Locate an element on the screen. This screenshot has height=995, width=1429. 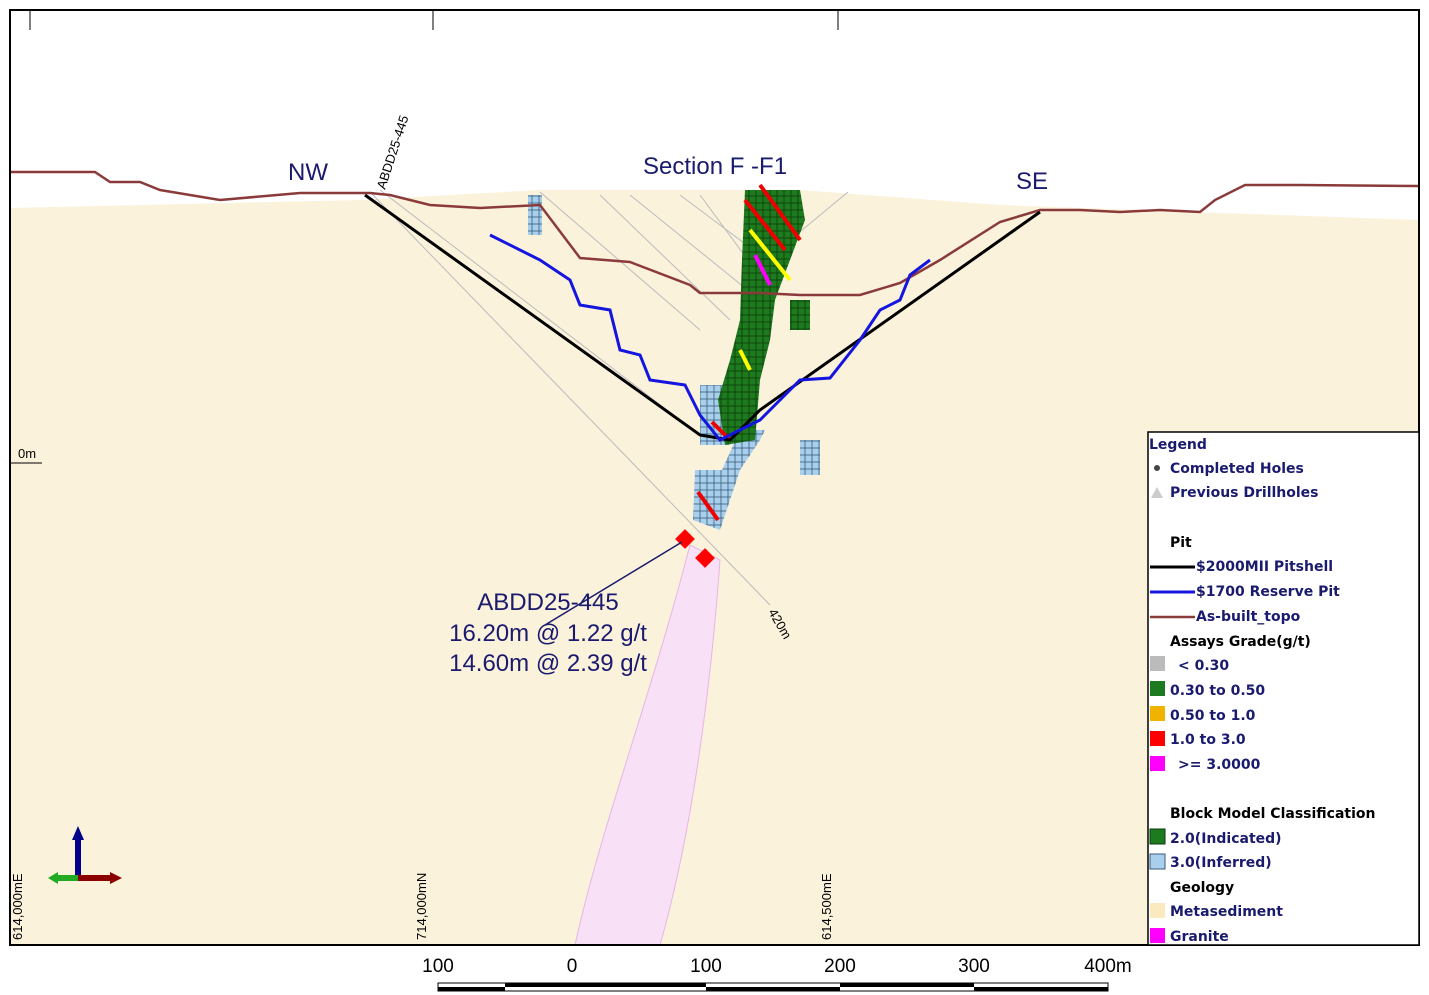
legend-item: 3.0(Inferred) is located at coordinates (1221, 863).